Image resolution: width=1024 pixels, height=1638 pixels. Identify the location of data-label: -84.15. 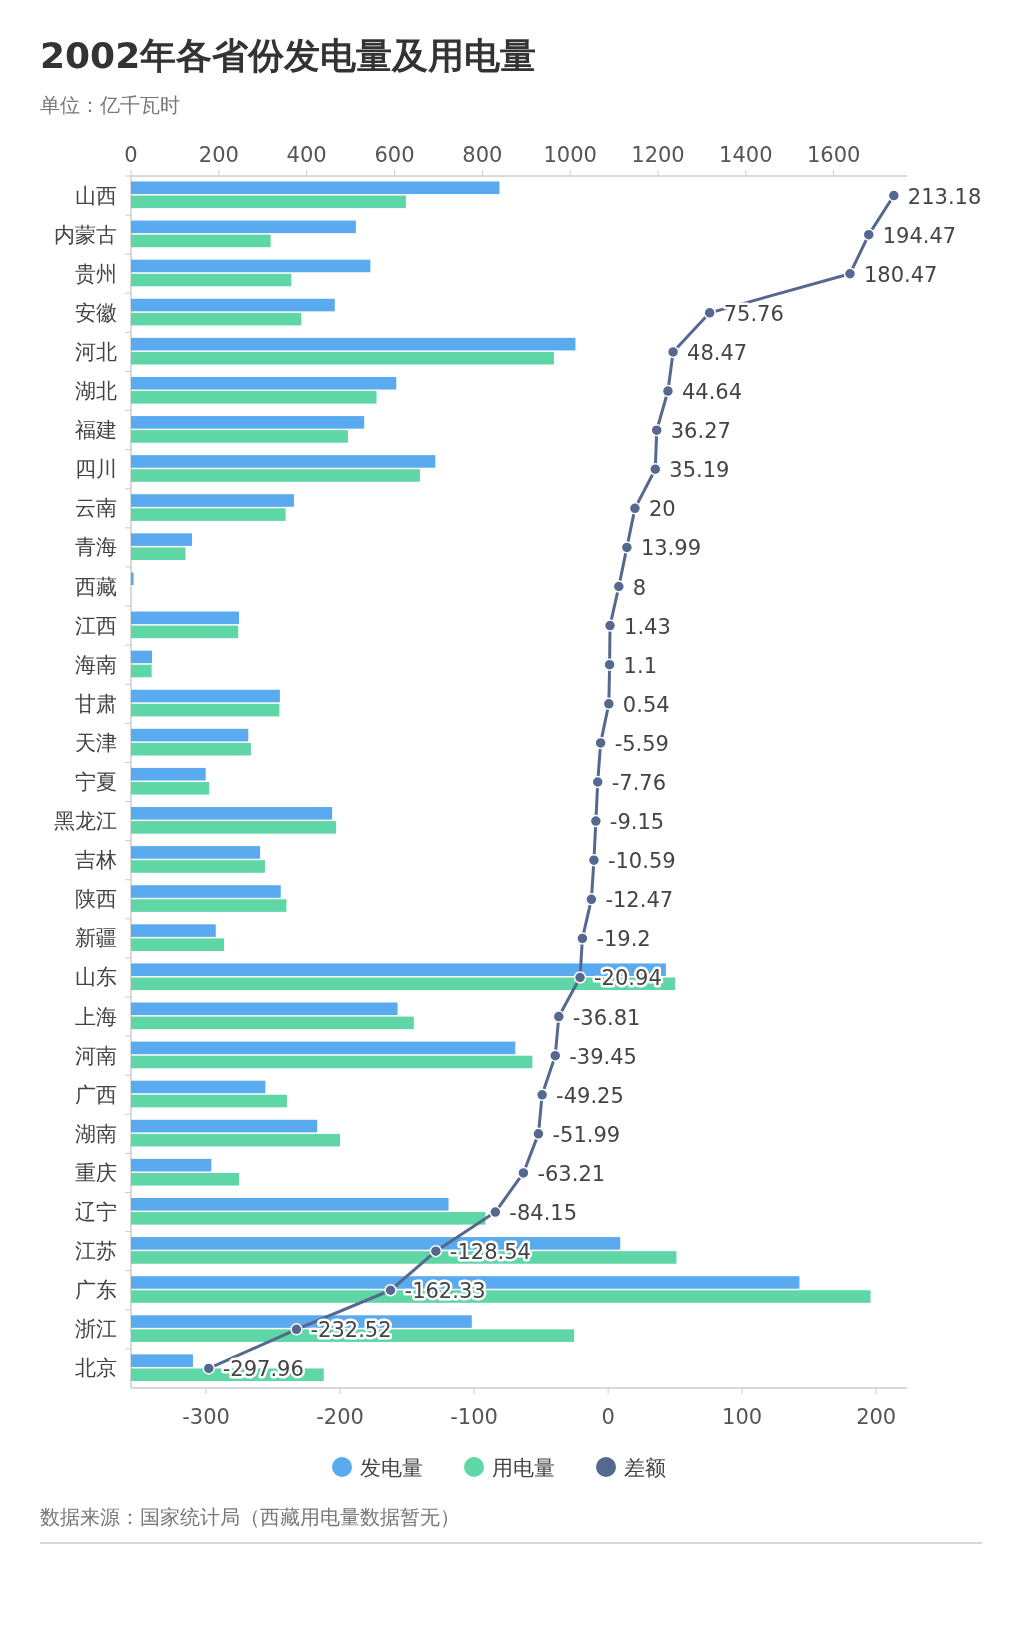
(543, 1213).